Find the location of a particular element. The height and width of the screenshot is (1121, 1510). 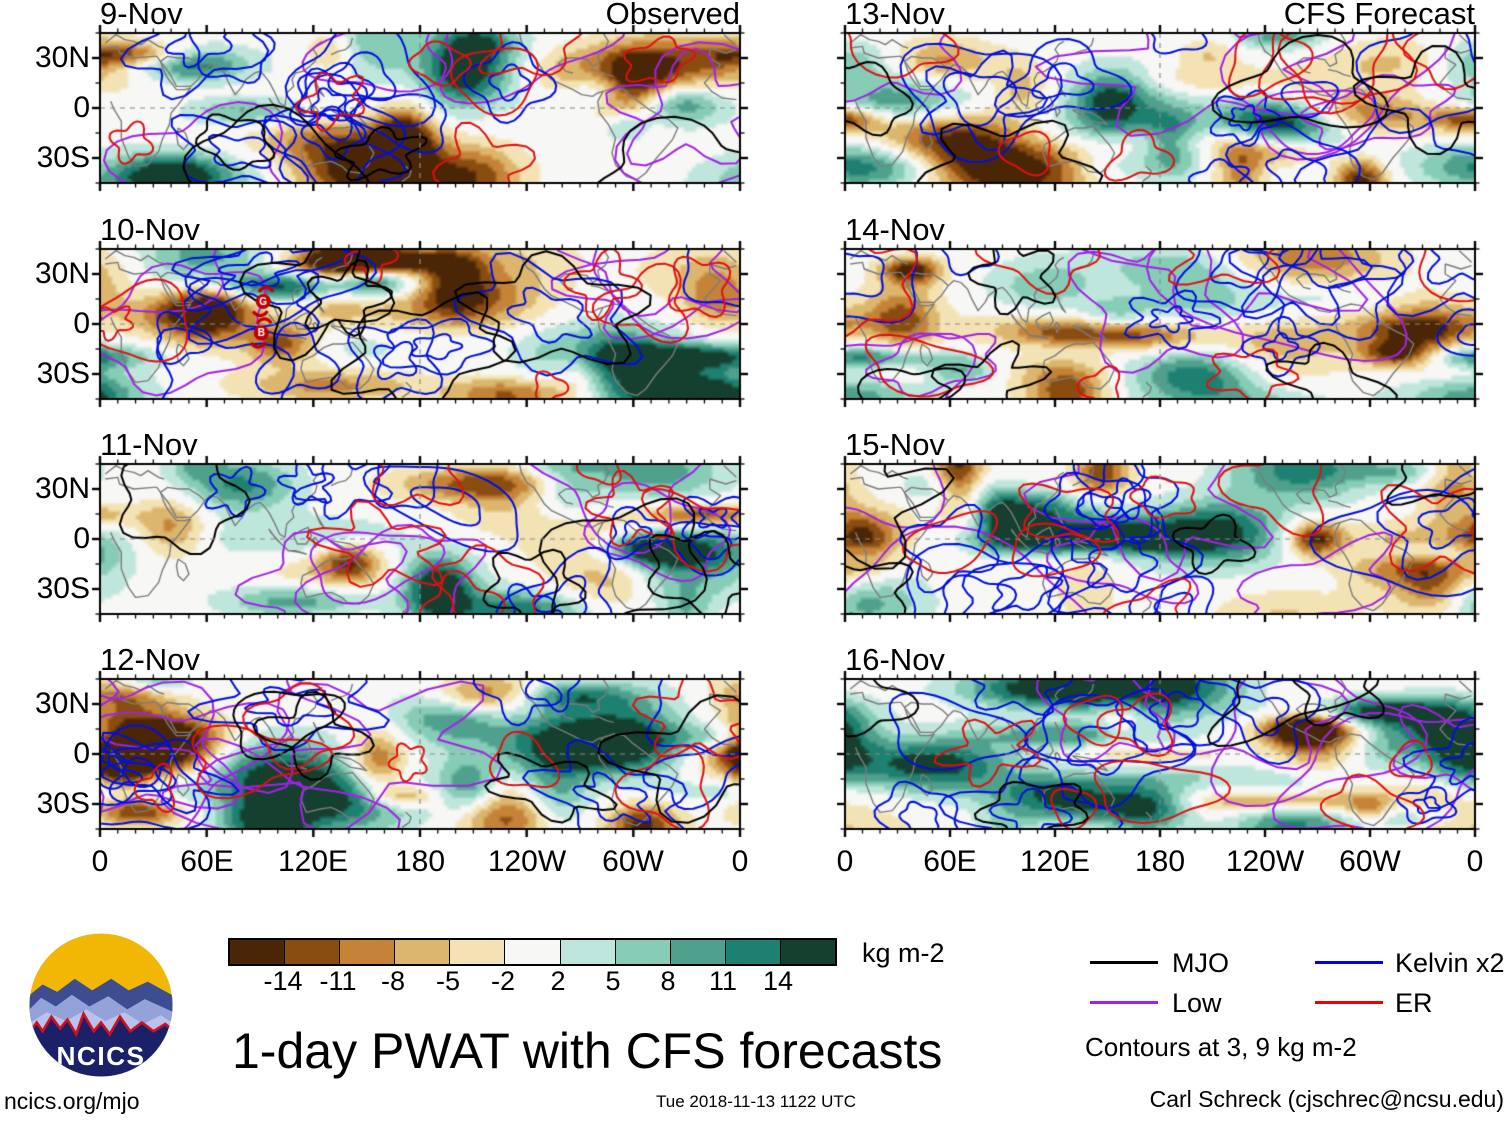

colorbar-tick: -5 is located at coordinates (447, 981).